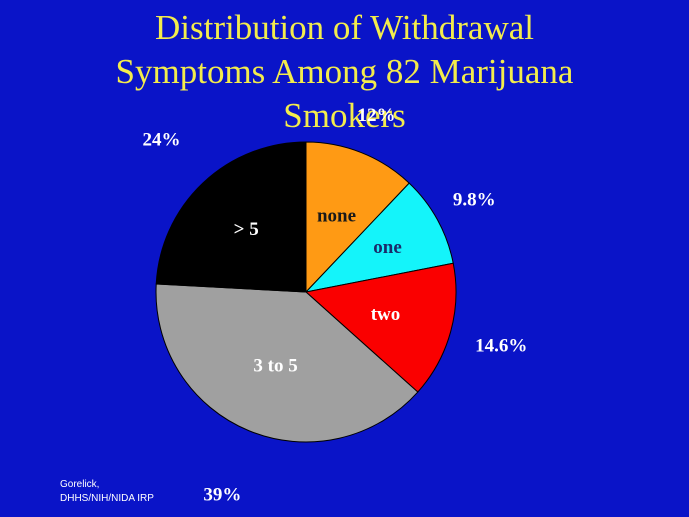 This screenshot has width=689, height=517. What do you see at coordinates (386, 314) in the screenshot?
I see `pie-slice-label: two` at bounding box center [386, 314].